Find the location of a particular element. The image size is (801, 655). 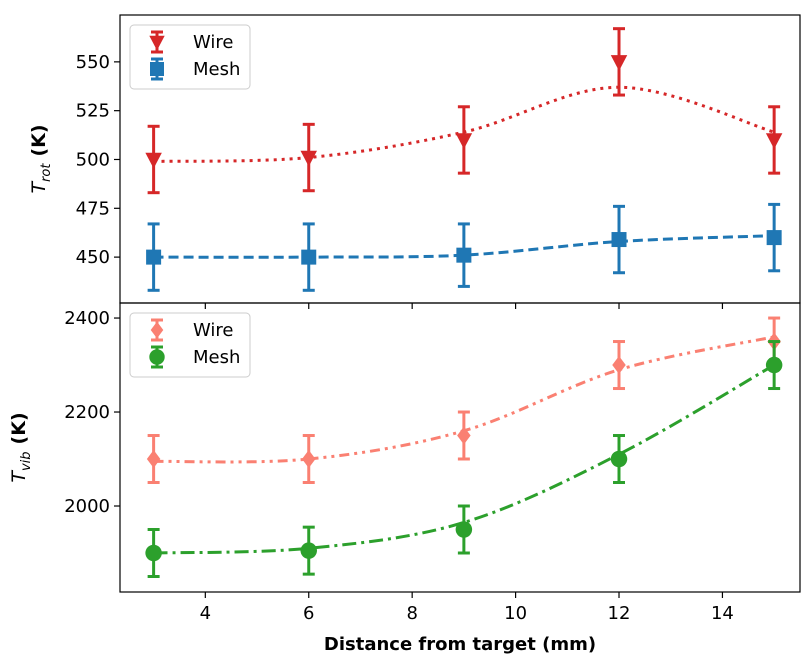

y-tick-label: 2000 is located at coordinates (87, 506).